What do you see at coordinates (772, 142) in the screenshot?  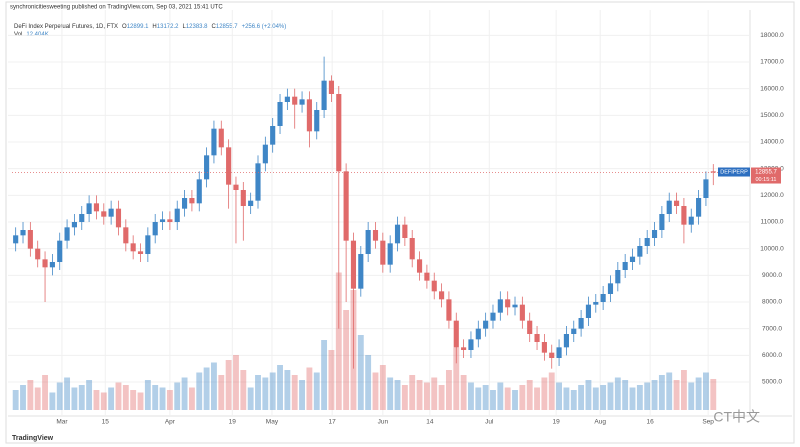 I see `y-tick-label: 14000.0` at bounding box center [772, 142].